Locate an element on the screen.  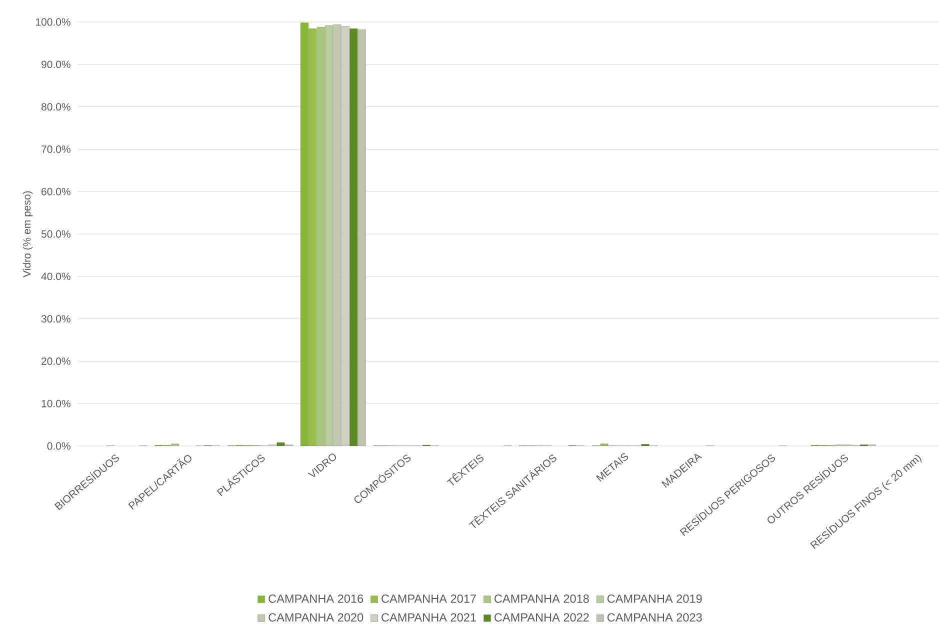
legend-label: CAMPANHA 2023 is located at coordinates (654, 617).